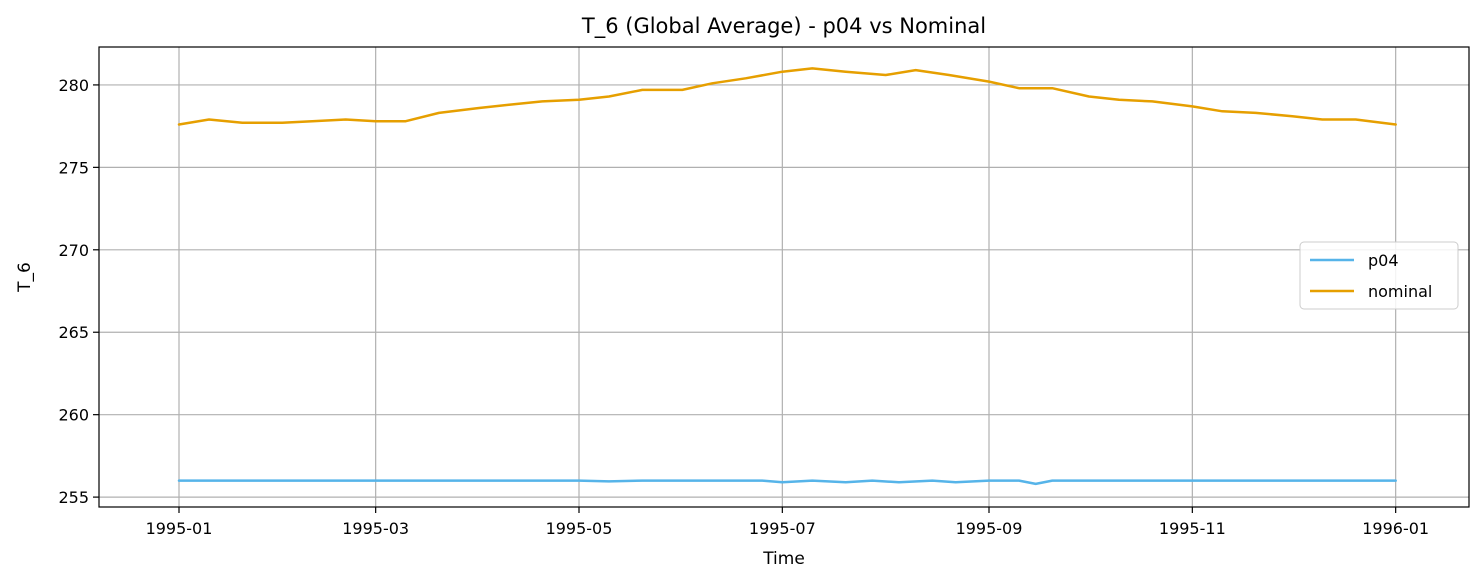  I want to click on y-tick-label: 280, so click(73, 85).